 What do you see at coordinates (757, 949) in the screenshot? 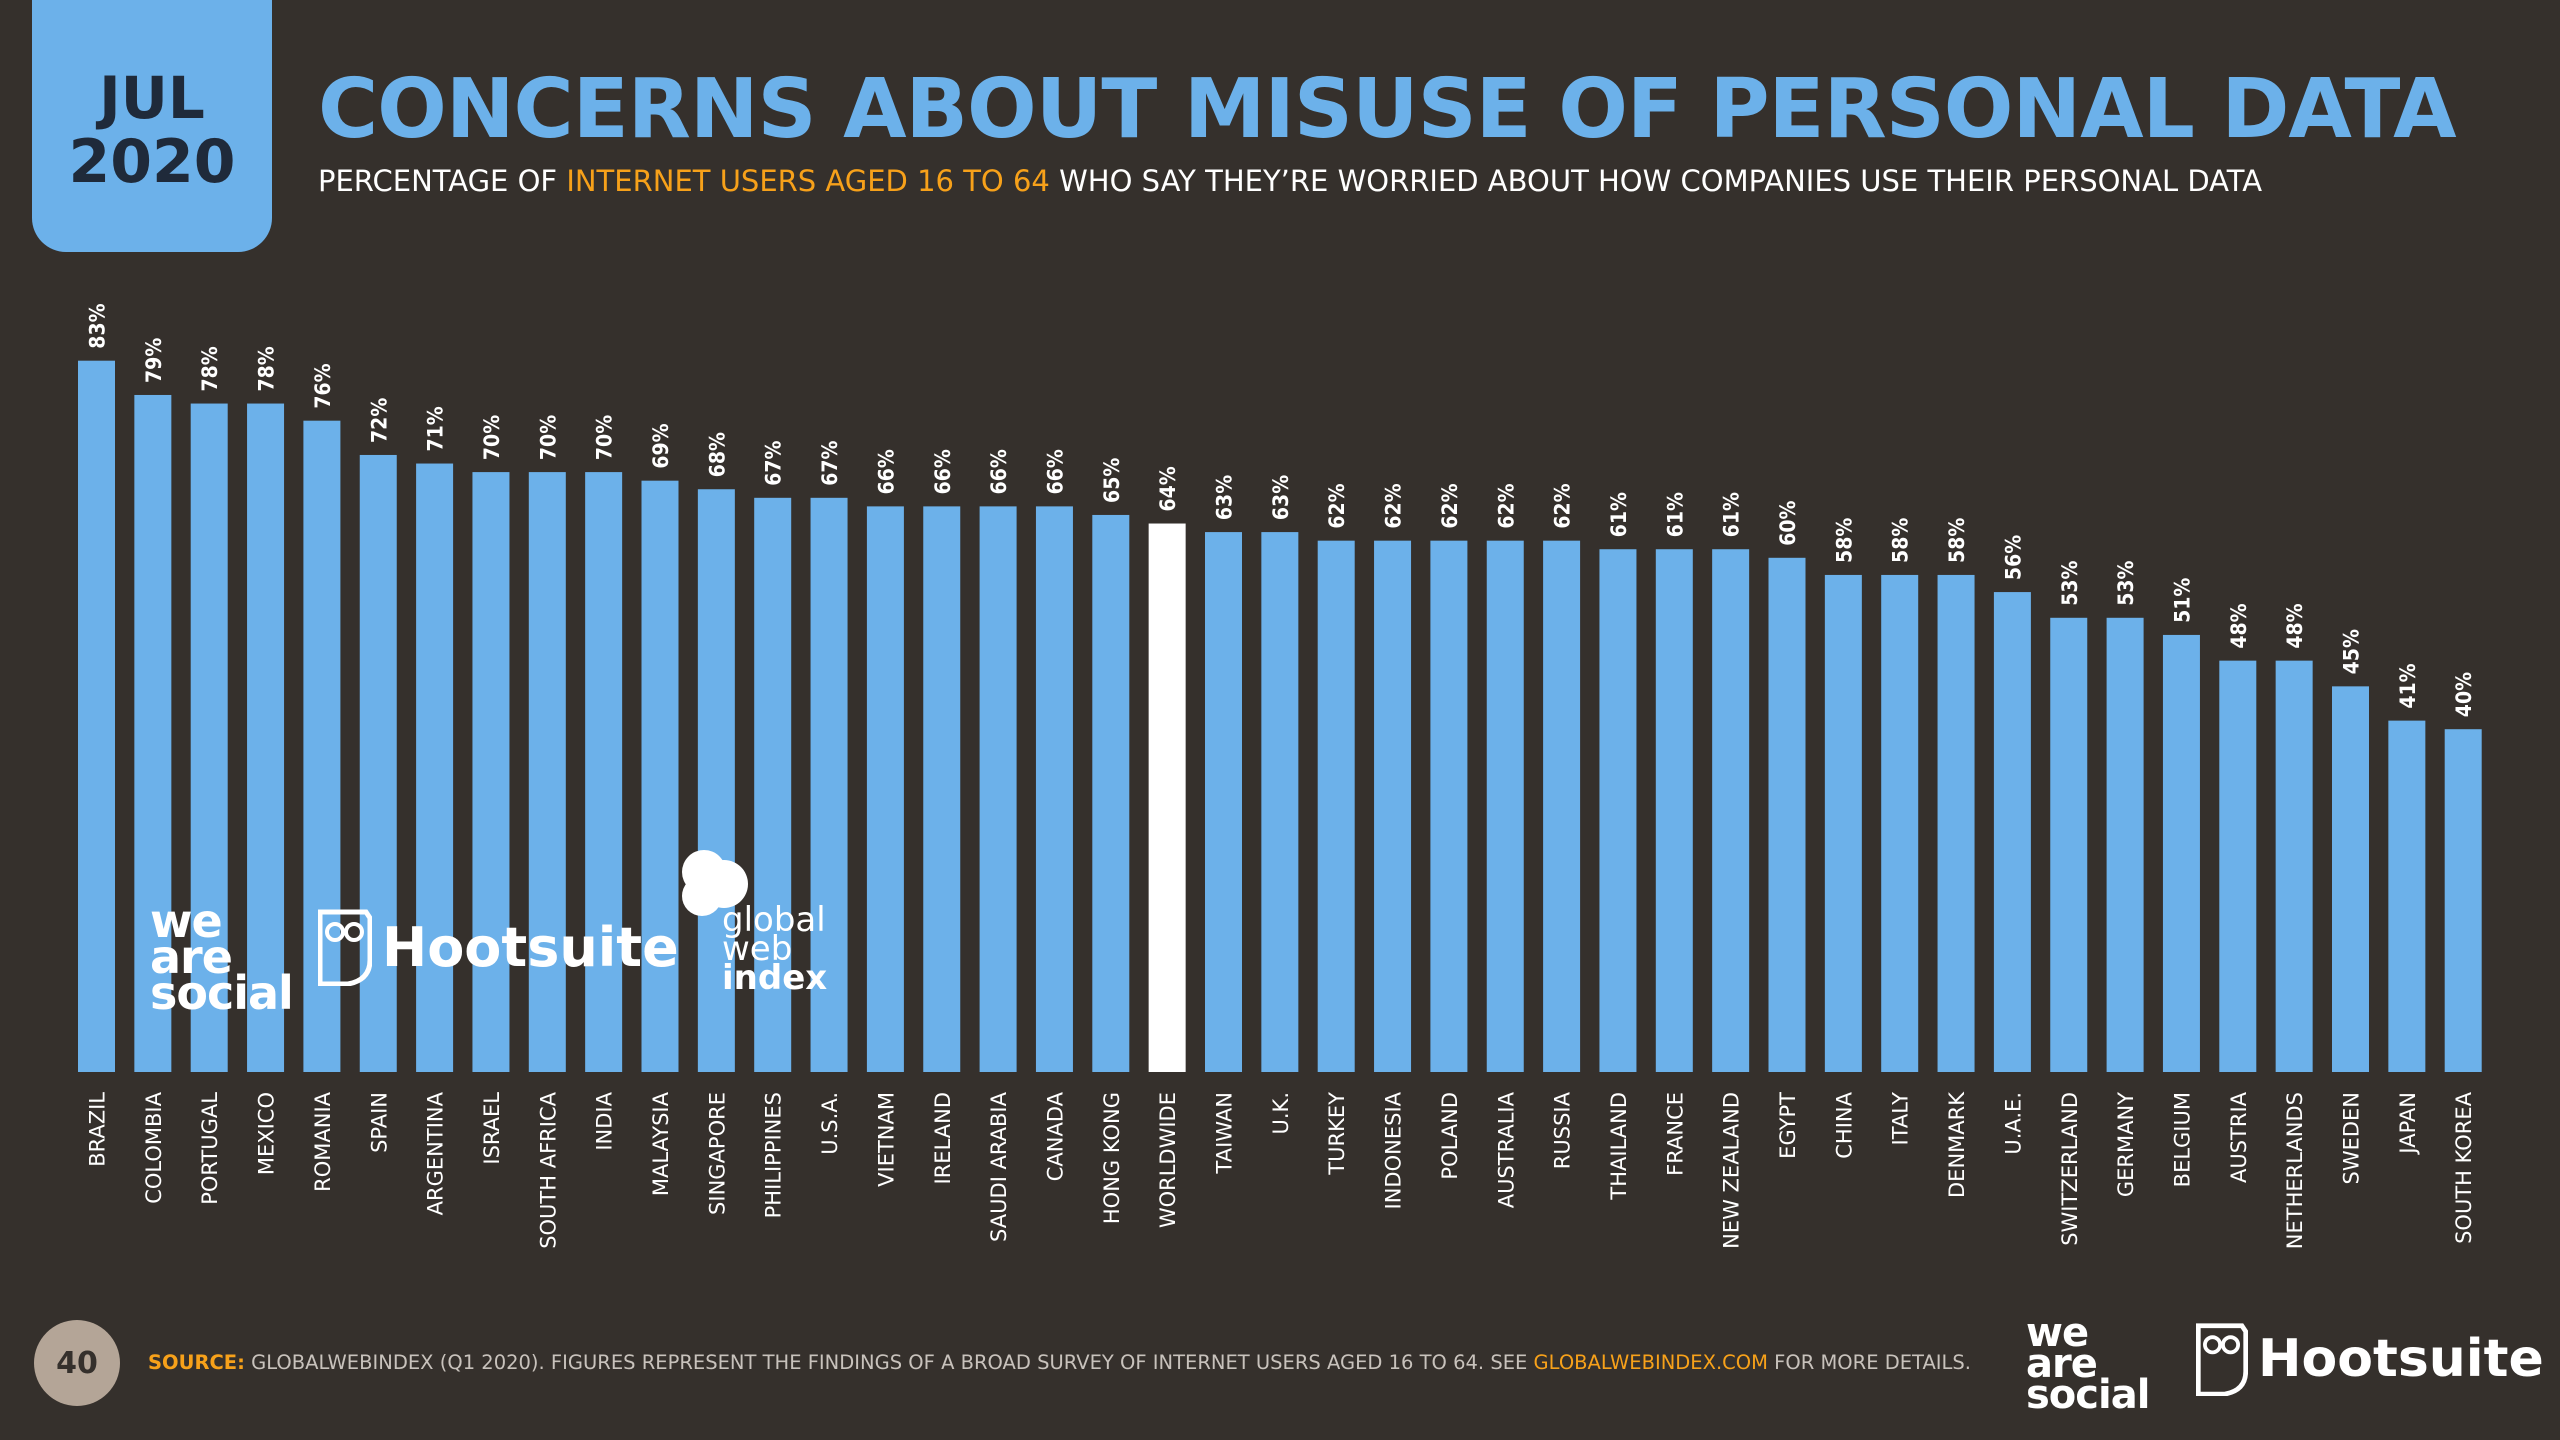
I see `gwi-line-2: web` at bounding box center [757, 949].